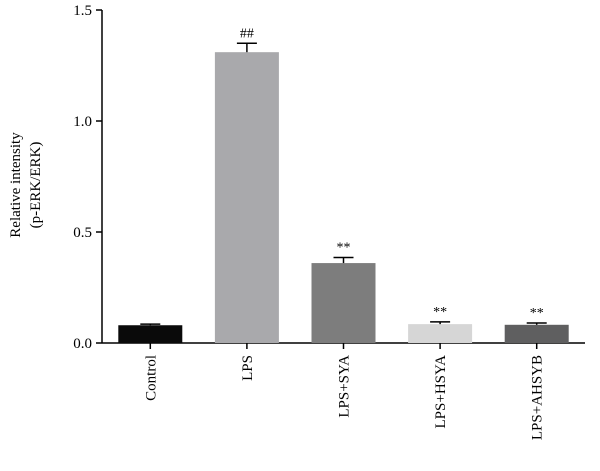 The height and width of the screenshot is (471, 600). Describe the element at coordinates (536, 333) in the screenshot. I see `bar-lps-ahsyb` at that location.